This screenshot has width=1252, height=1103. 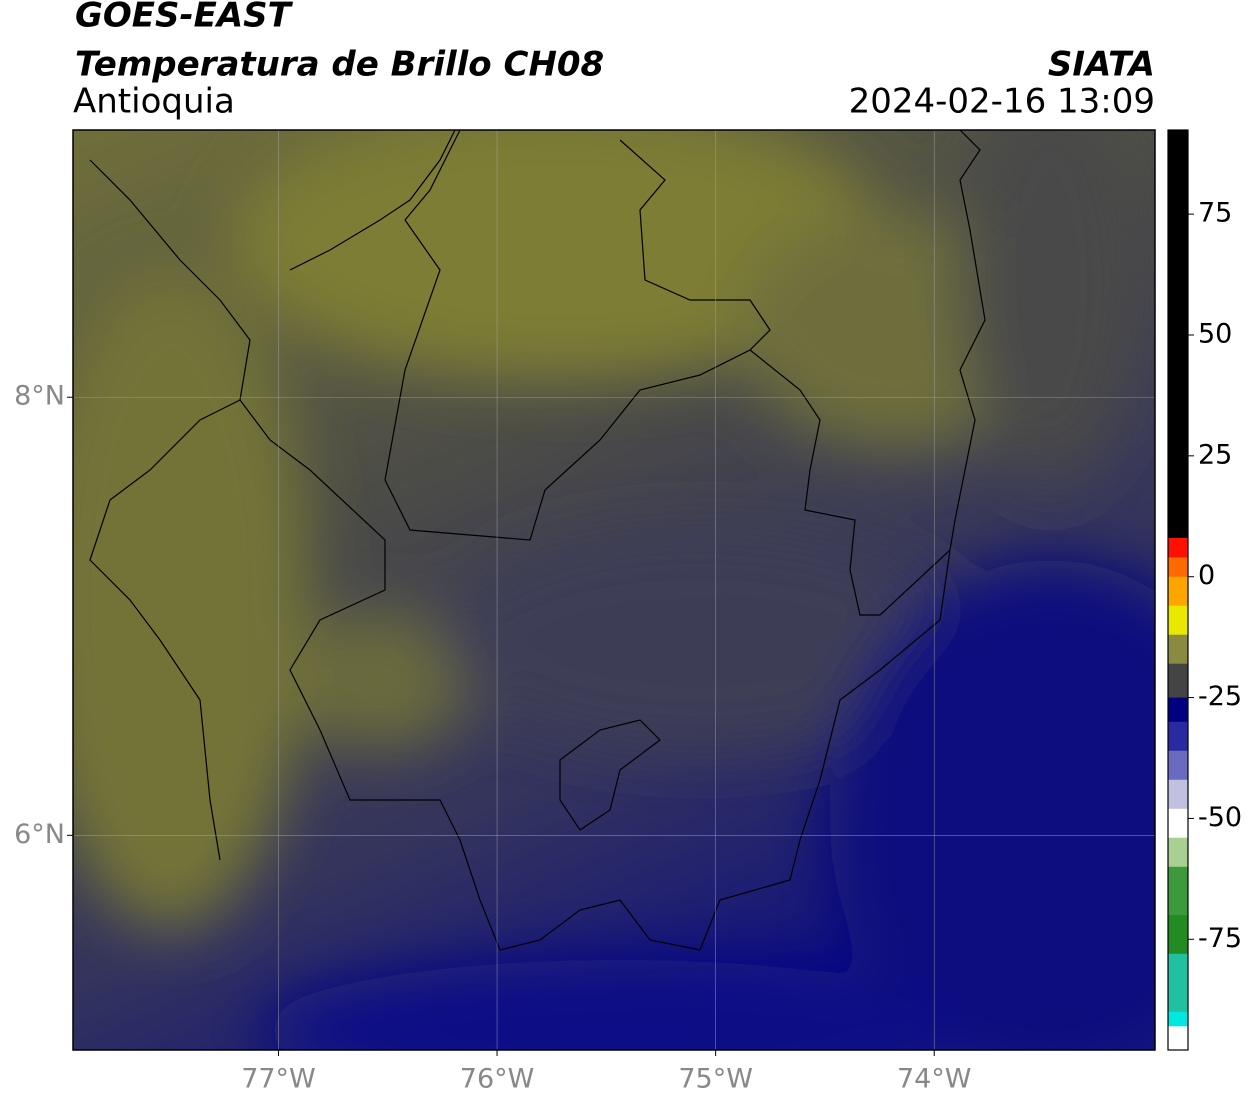 What do you see at coordinates (39, 396) in the screenshot?
I see `lat-tick-label: 8°N` at bounding box center [39, 396].